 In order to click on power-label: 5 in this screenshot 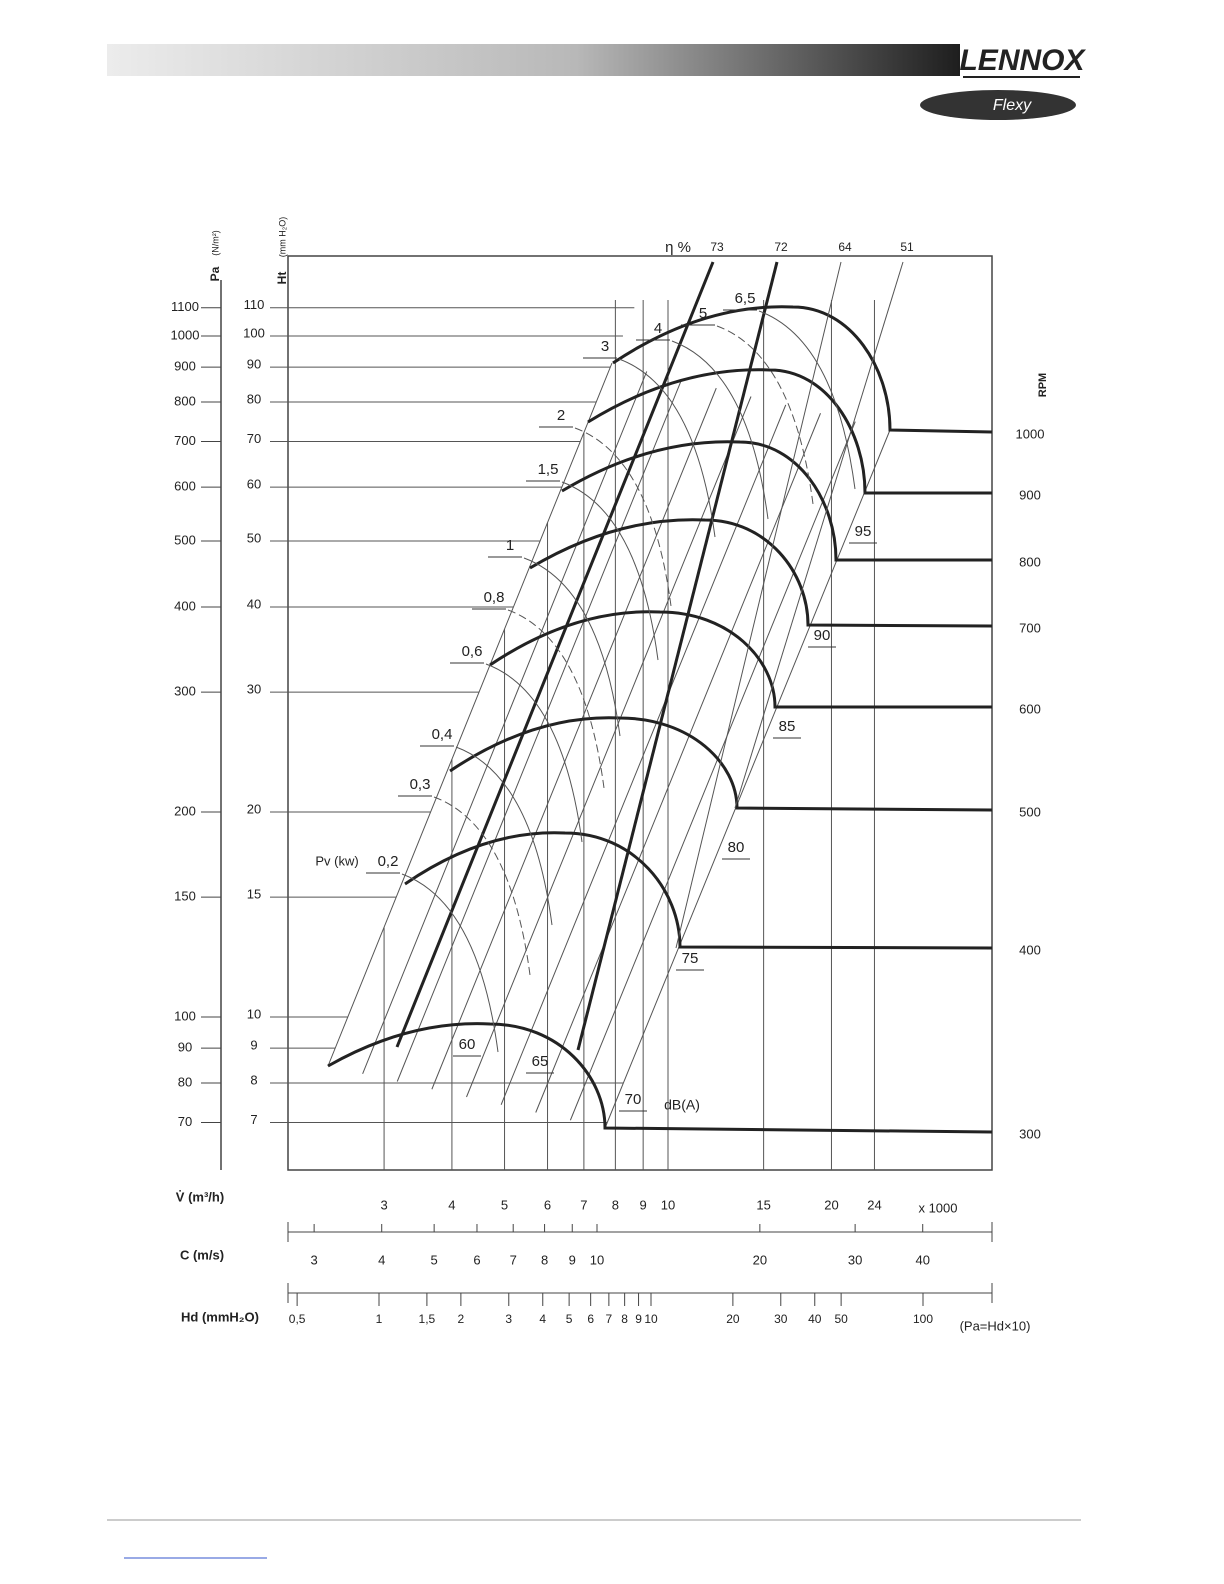, I will do `click(703, 313)`.